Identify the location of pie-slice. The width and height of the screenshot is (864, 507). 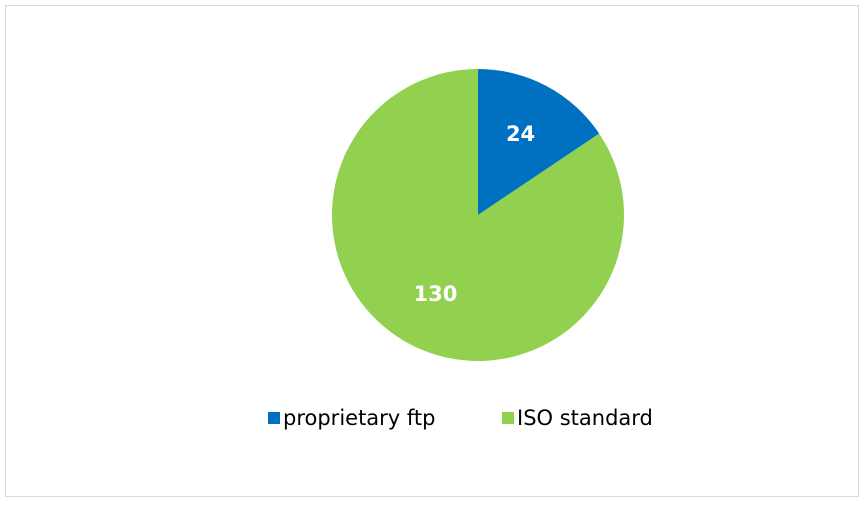
(539, 142).